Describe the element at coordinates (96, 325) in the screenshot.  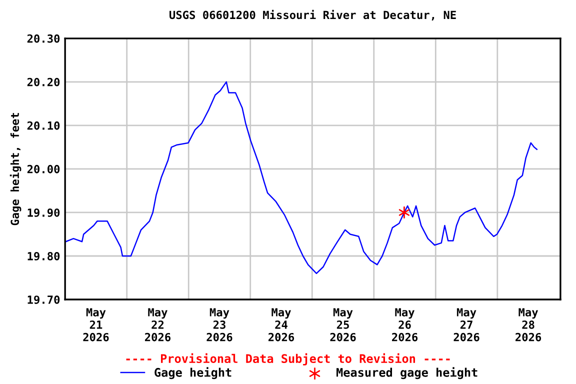
I see `x-tick-label: May 21 2026` at that location.